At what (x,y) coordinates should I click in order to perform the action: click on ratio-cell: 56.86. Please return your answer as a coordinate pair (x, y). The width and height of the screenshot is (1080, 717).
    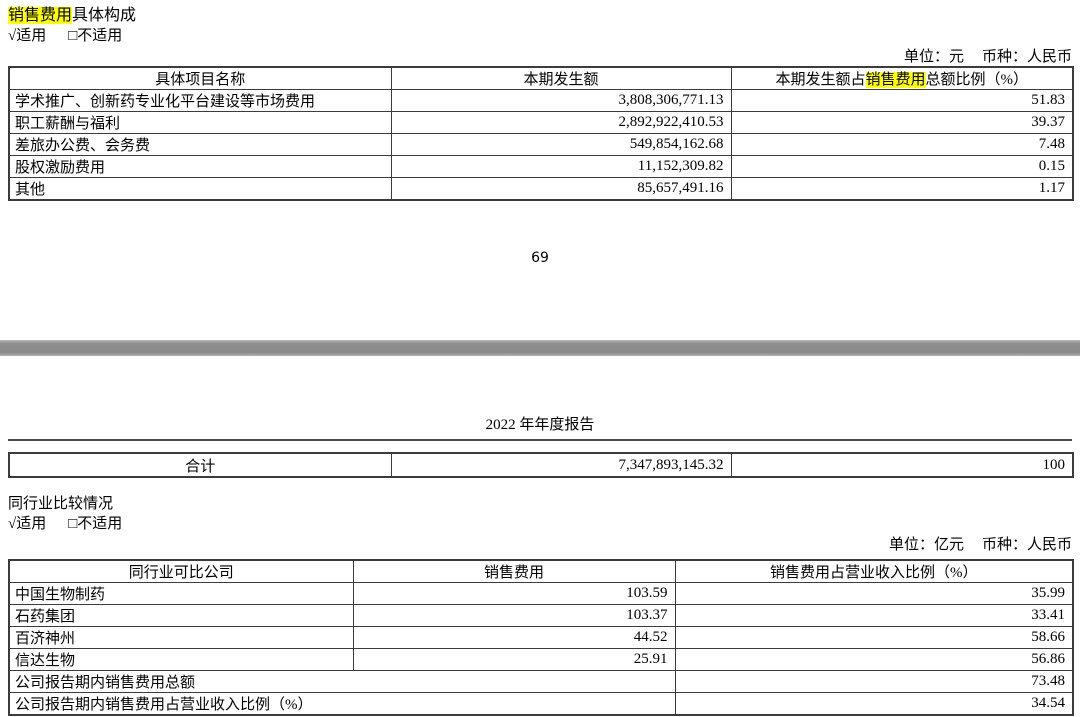
    Looking at the image, I should click on (874, 659).